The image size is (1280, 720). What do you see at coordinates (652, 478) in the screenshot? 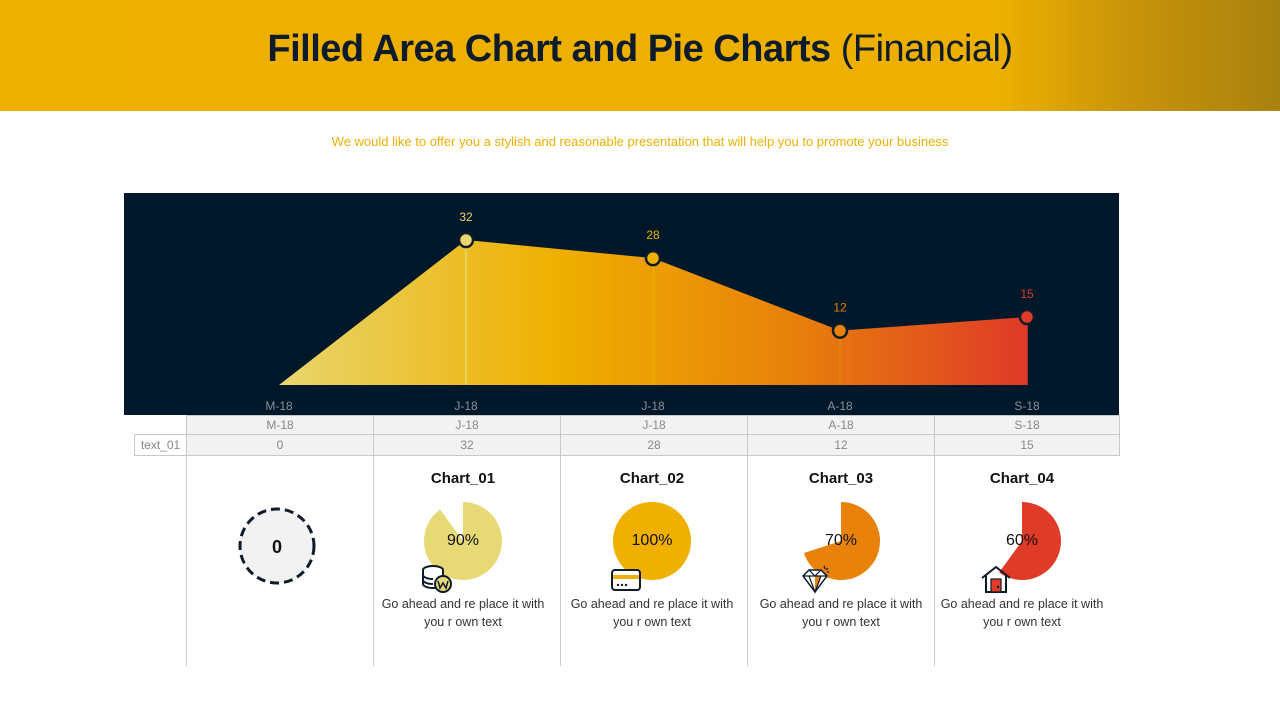
I see `pie-title: Chart_02` at bounding box center [652, 478].